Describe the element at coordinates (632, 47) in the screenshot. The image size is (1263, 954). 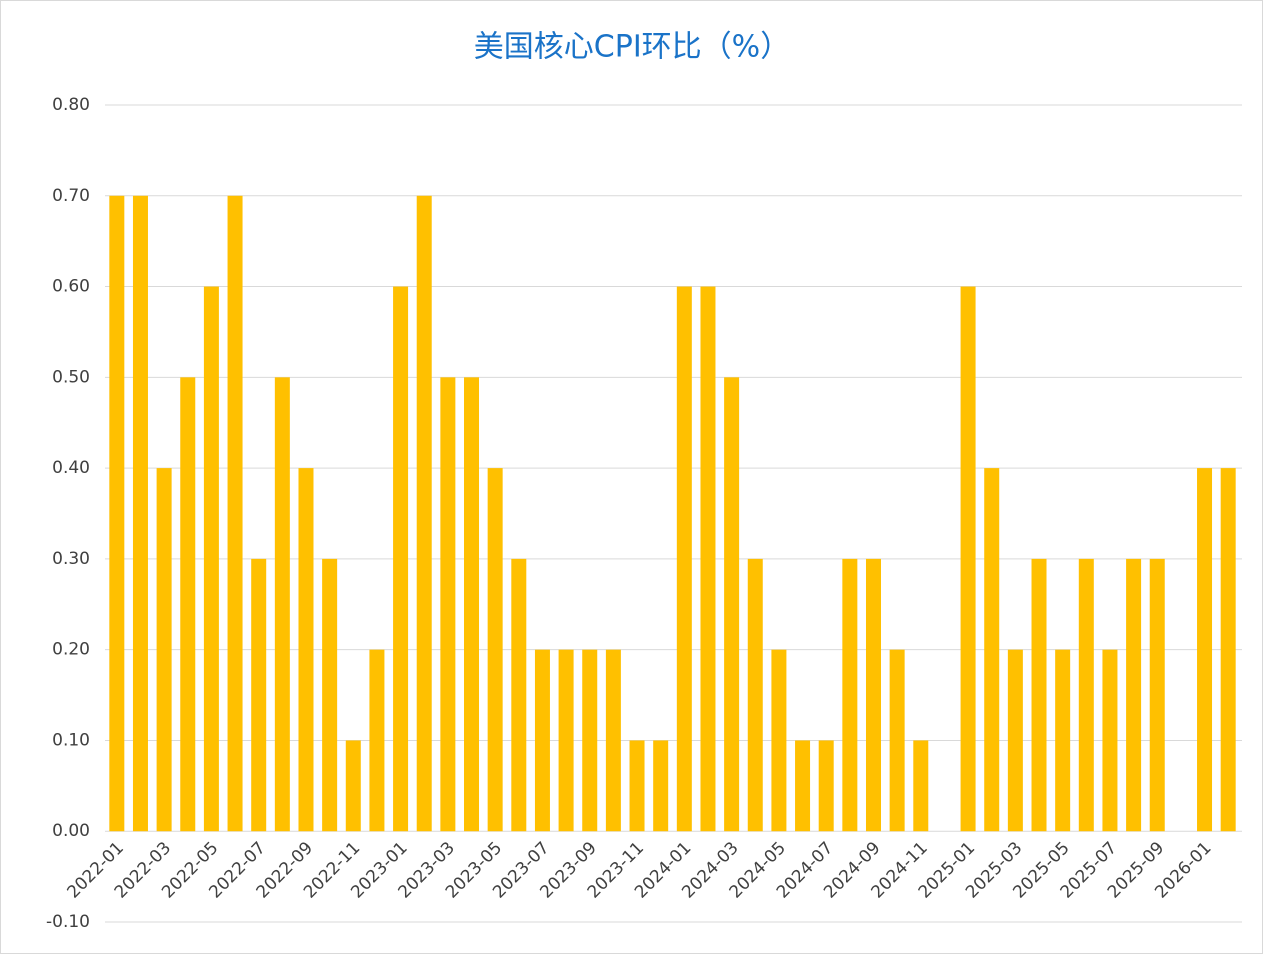
I see `chart-title: 美国核心CPI环比（%）` at that location.